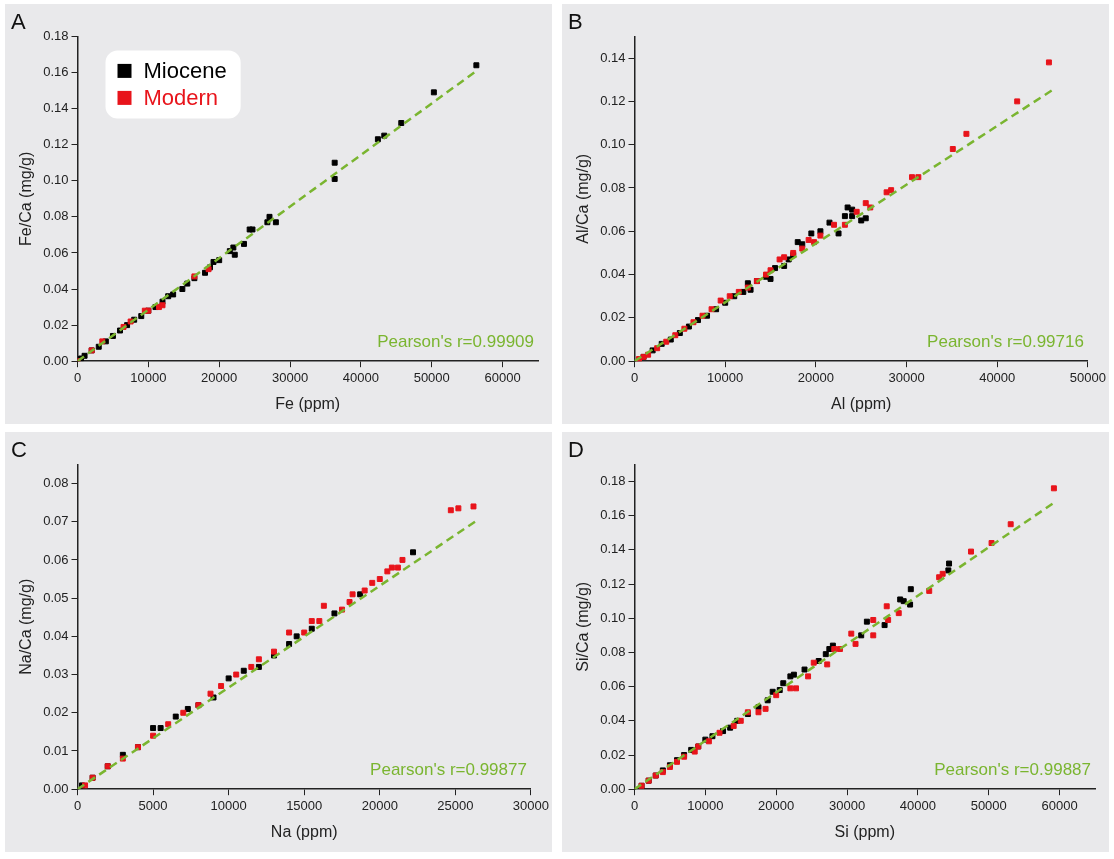 This screenshot has width=1114, height=859. I want to click on chart-title: C, so click(19, 450).